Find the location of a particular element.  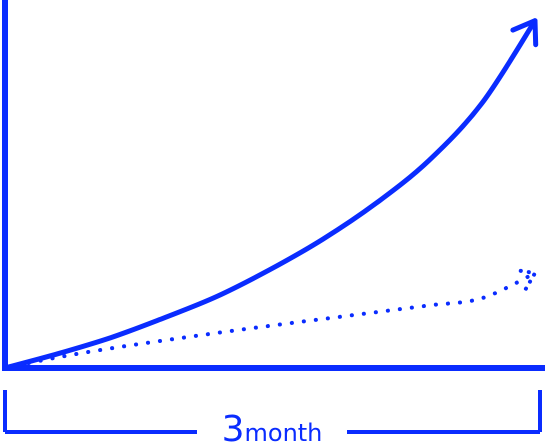

duration-bracket: 3month is located at coordinates (272, 417).